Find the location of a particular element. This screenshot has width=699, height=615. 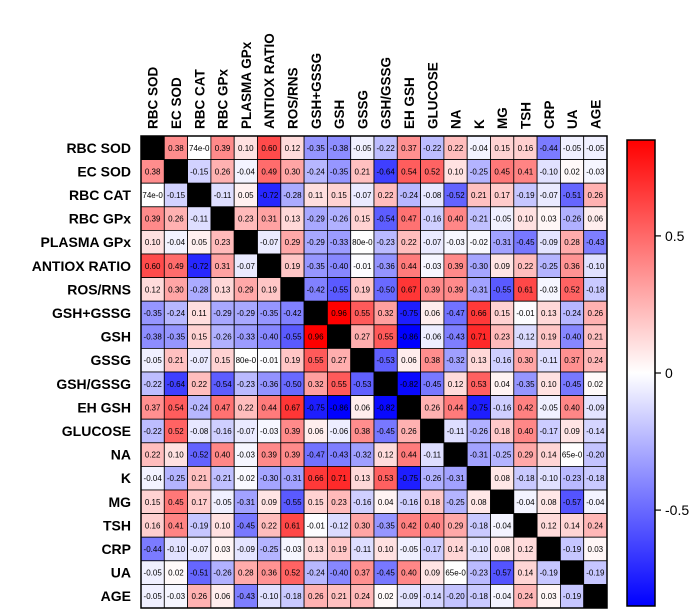

cell-value-label: -0.82 is located at coordinates (409, 384).